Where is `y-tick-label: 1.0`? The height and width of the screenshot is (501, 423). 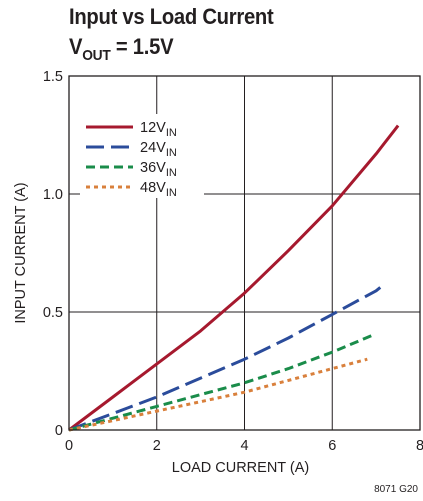 y-tick-label: 1.0 is located at coordinates (53, 195).